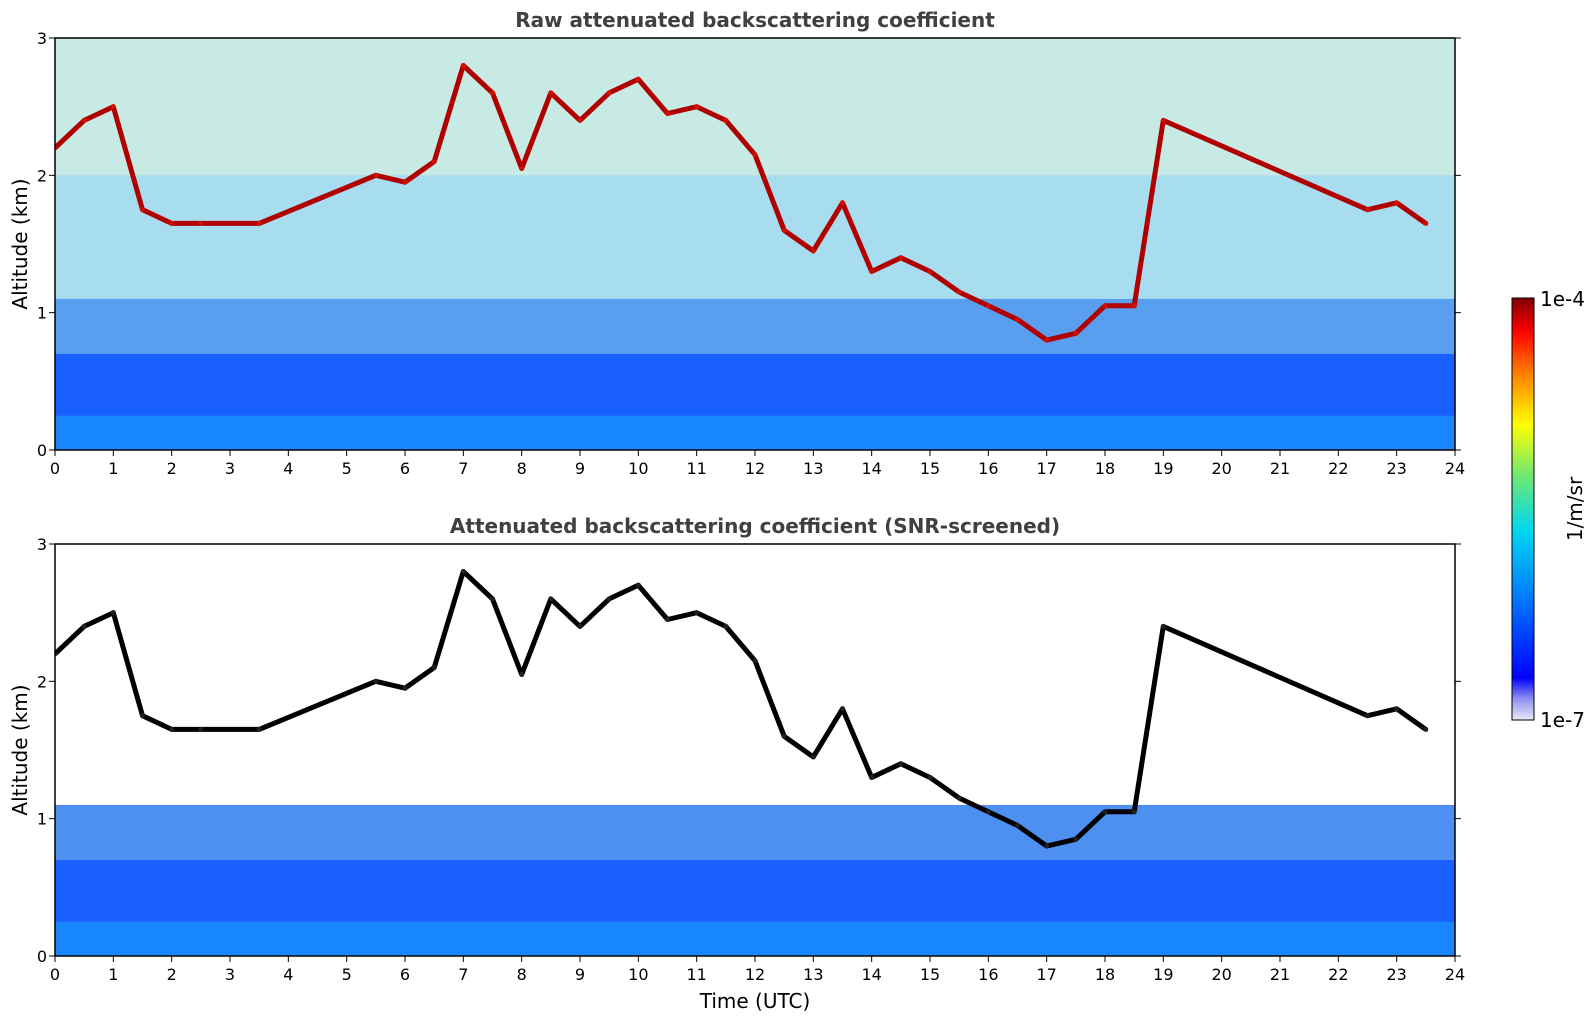 The image size is (1595, 1020). What do you see at coordinates (42, 956) in the screenshot?
I see `bottom-y-tick-label: 0` at bounding box center [42, 956].